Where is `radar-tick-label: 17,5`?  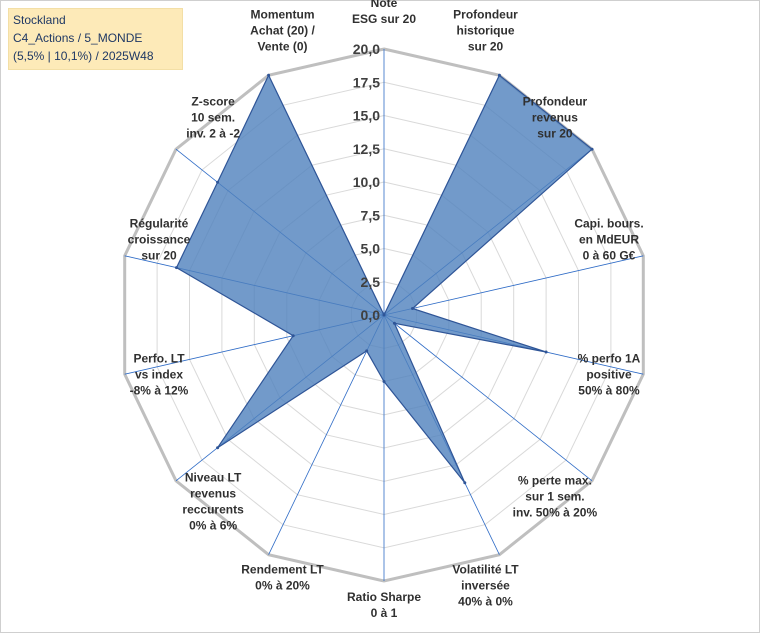 radar-tick-label: 17,5 is located at coordinates (366, 82).